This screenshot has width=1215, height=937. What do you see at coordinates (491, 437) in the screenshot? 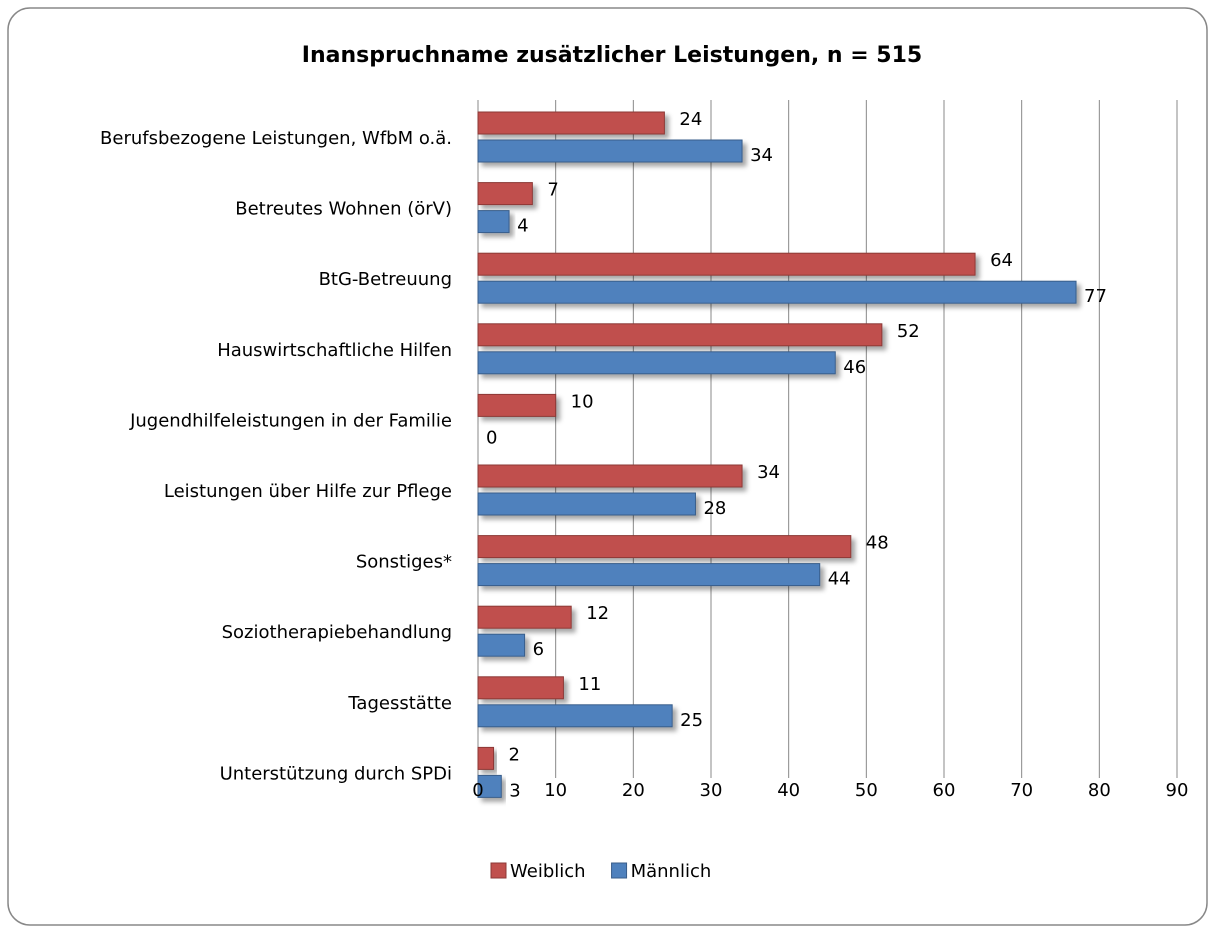
I see `data-label: 0` at bounding box center [491, 437].